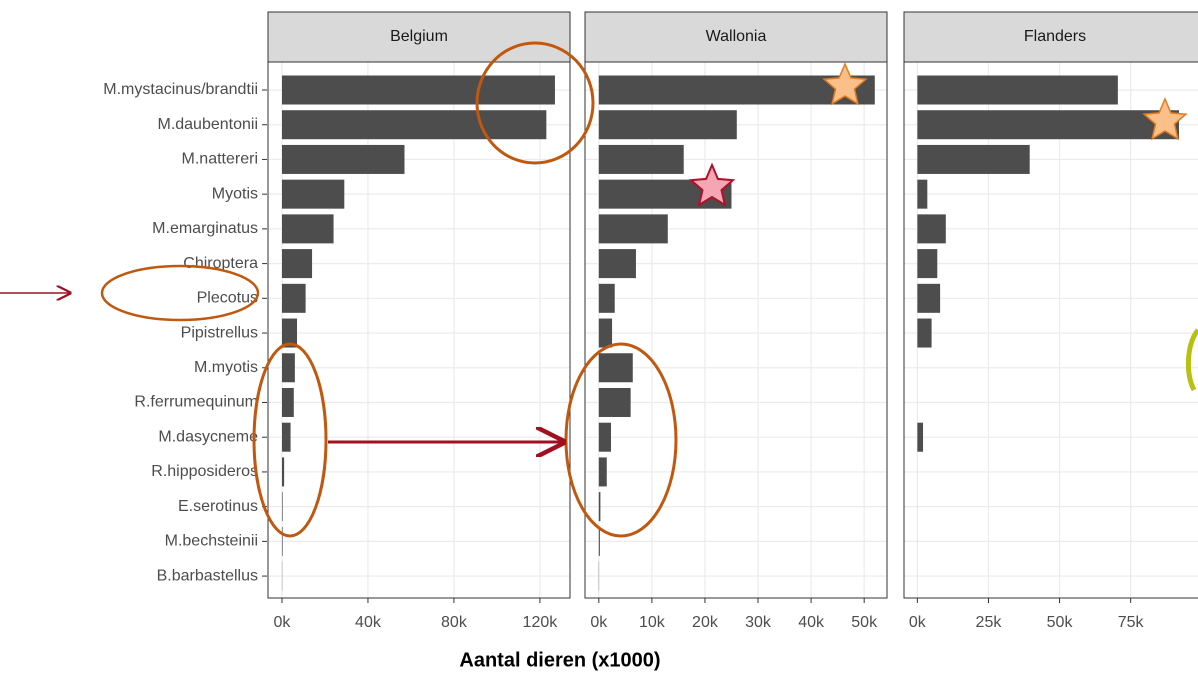 This screenshot has height=677, width=1198. Describe the element at coordinates (1131, 622) in the screenshot. I see `x-tick-label: 75k` at that location.